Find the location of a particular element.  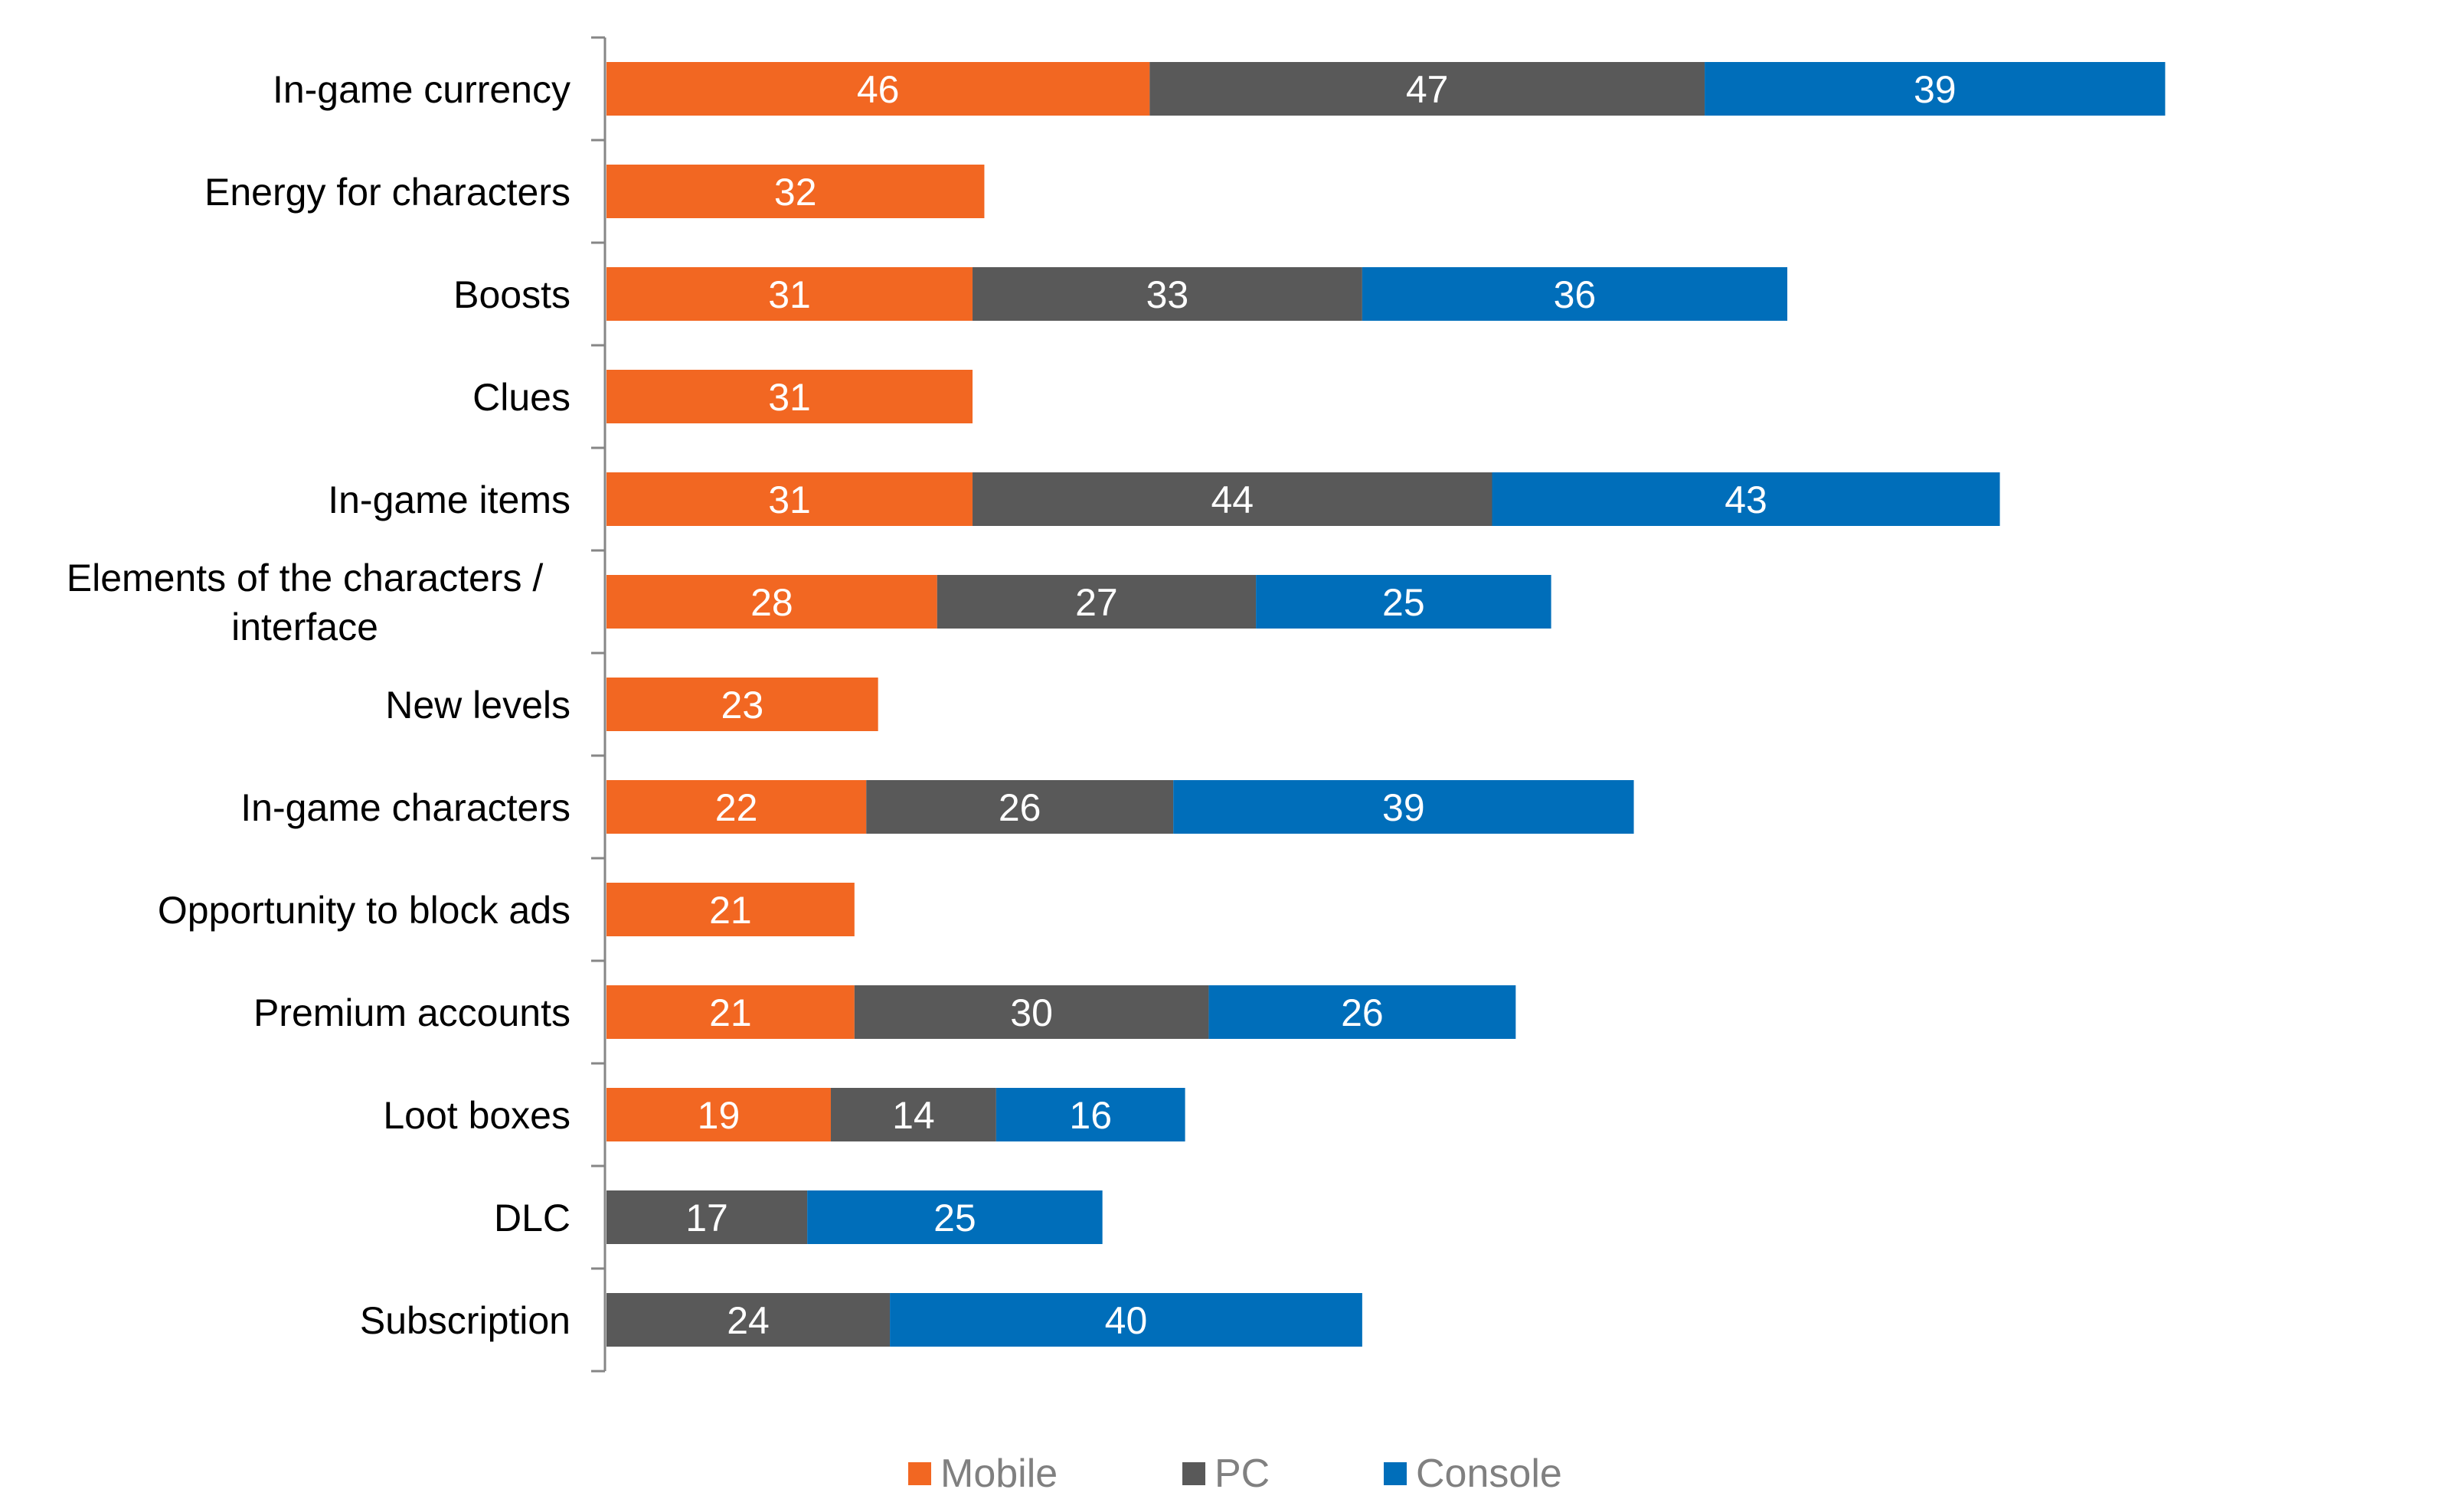

data-label-mobile-energy-for-characters: 32 is located at coordinates (796, 192).